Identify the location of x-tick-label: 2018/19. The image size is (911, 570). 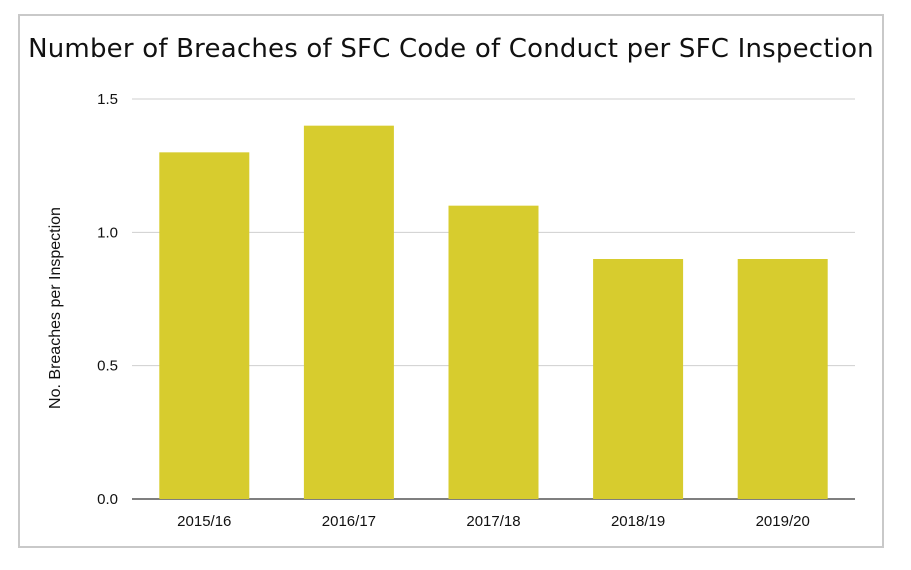
(638, 521).